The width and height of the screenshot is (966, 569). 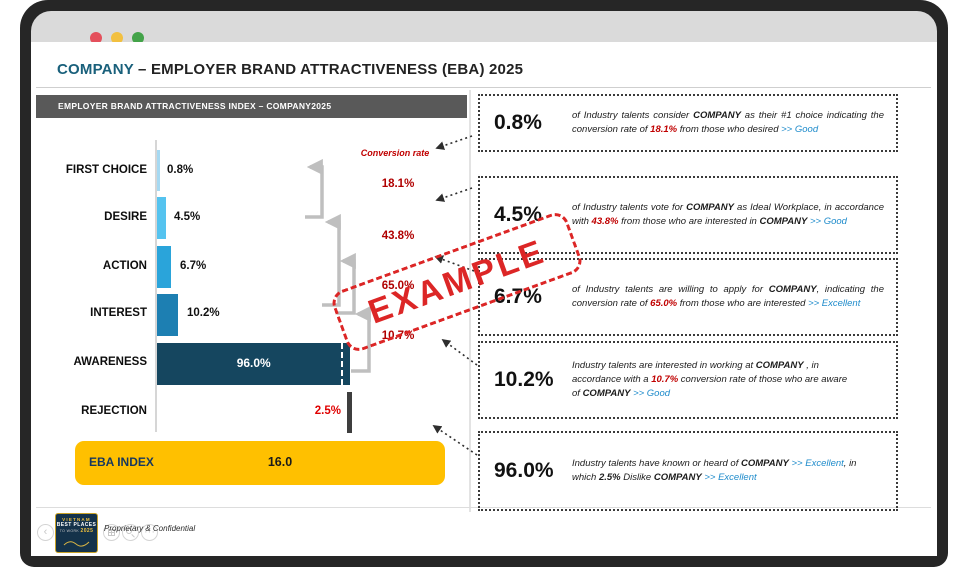 What do you see at coordinates (96, 38) in the screenshot?
I see `close-button` at bounding box center [96, 38].